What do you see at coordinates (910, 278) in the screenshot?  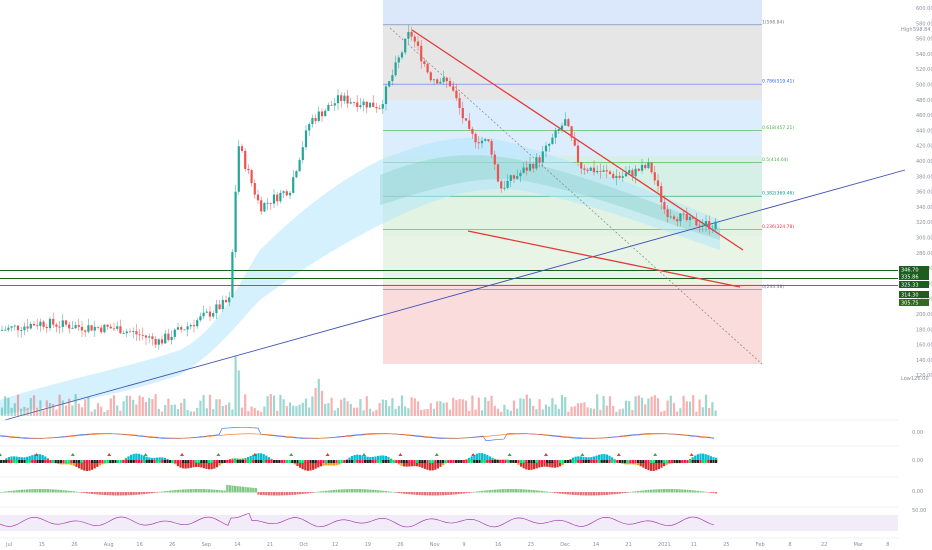 I see `price-tag-1: 335.86` at bounding box center [910, 278].